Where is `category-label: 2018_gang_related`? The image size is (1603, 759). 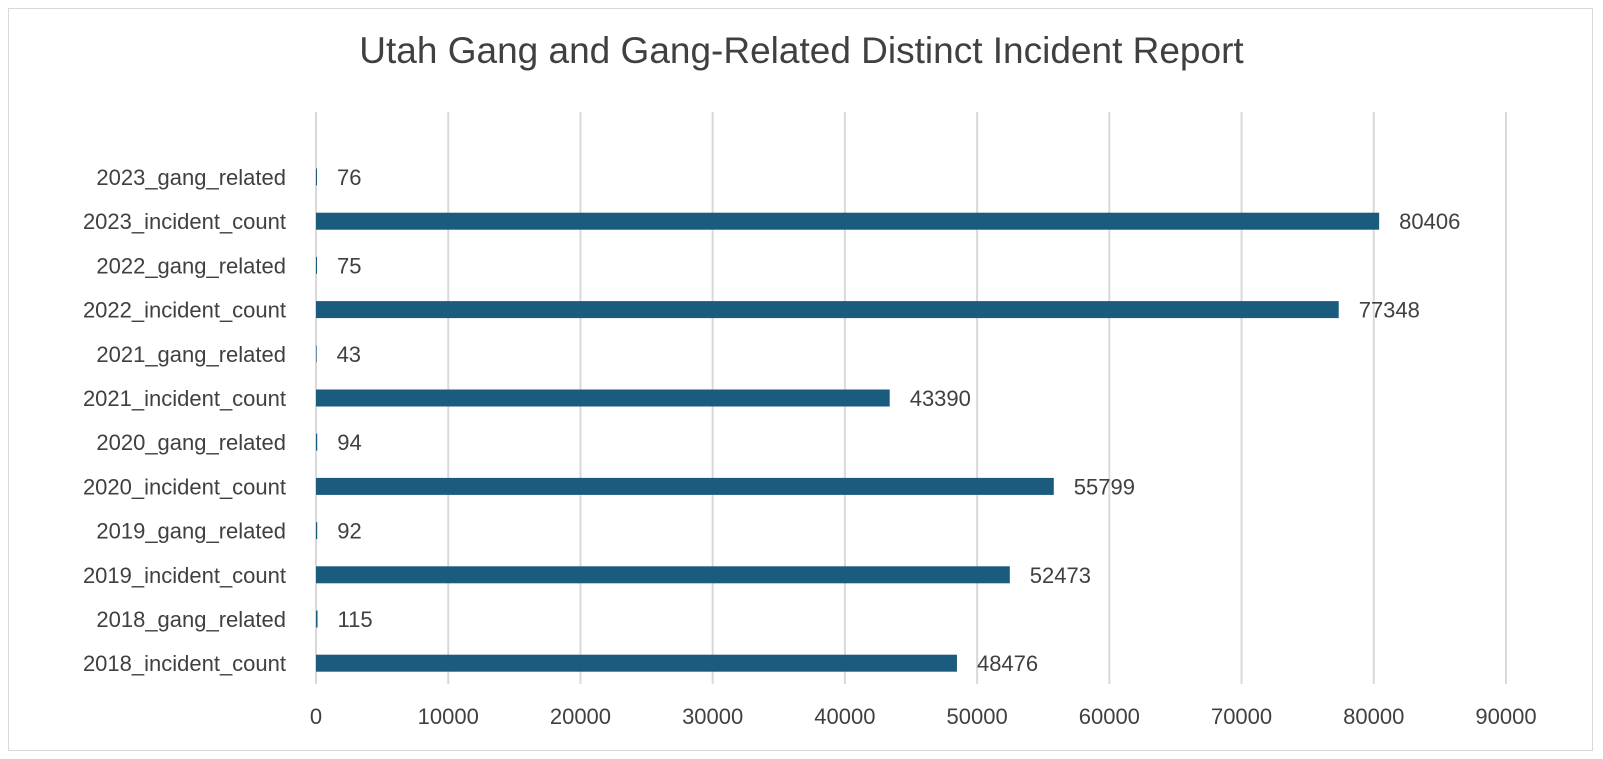 category-label: 2018_gang_related is located at coordinates (191, 619).